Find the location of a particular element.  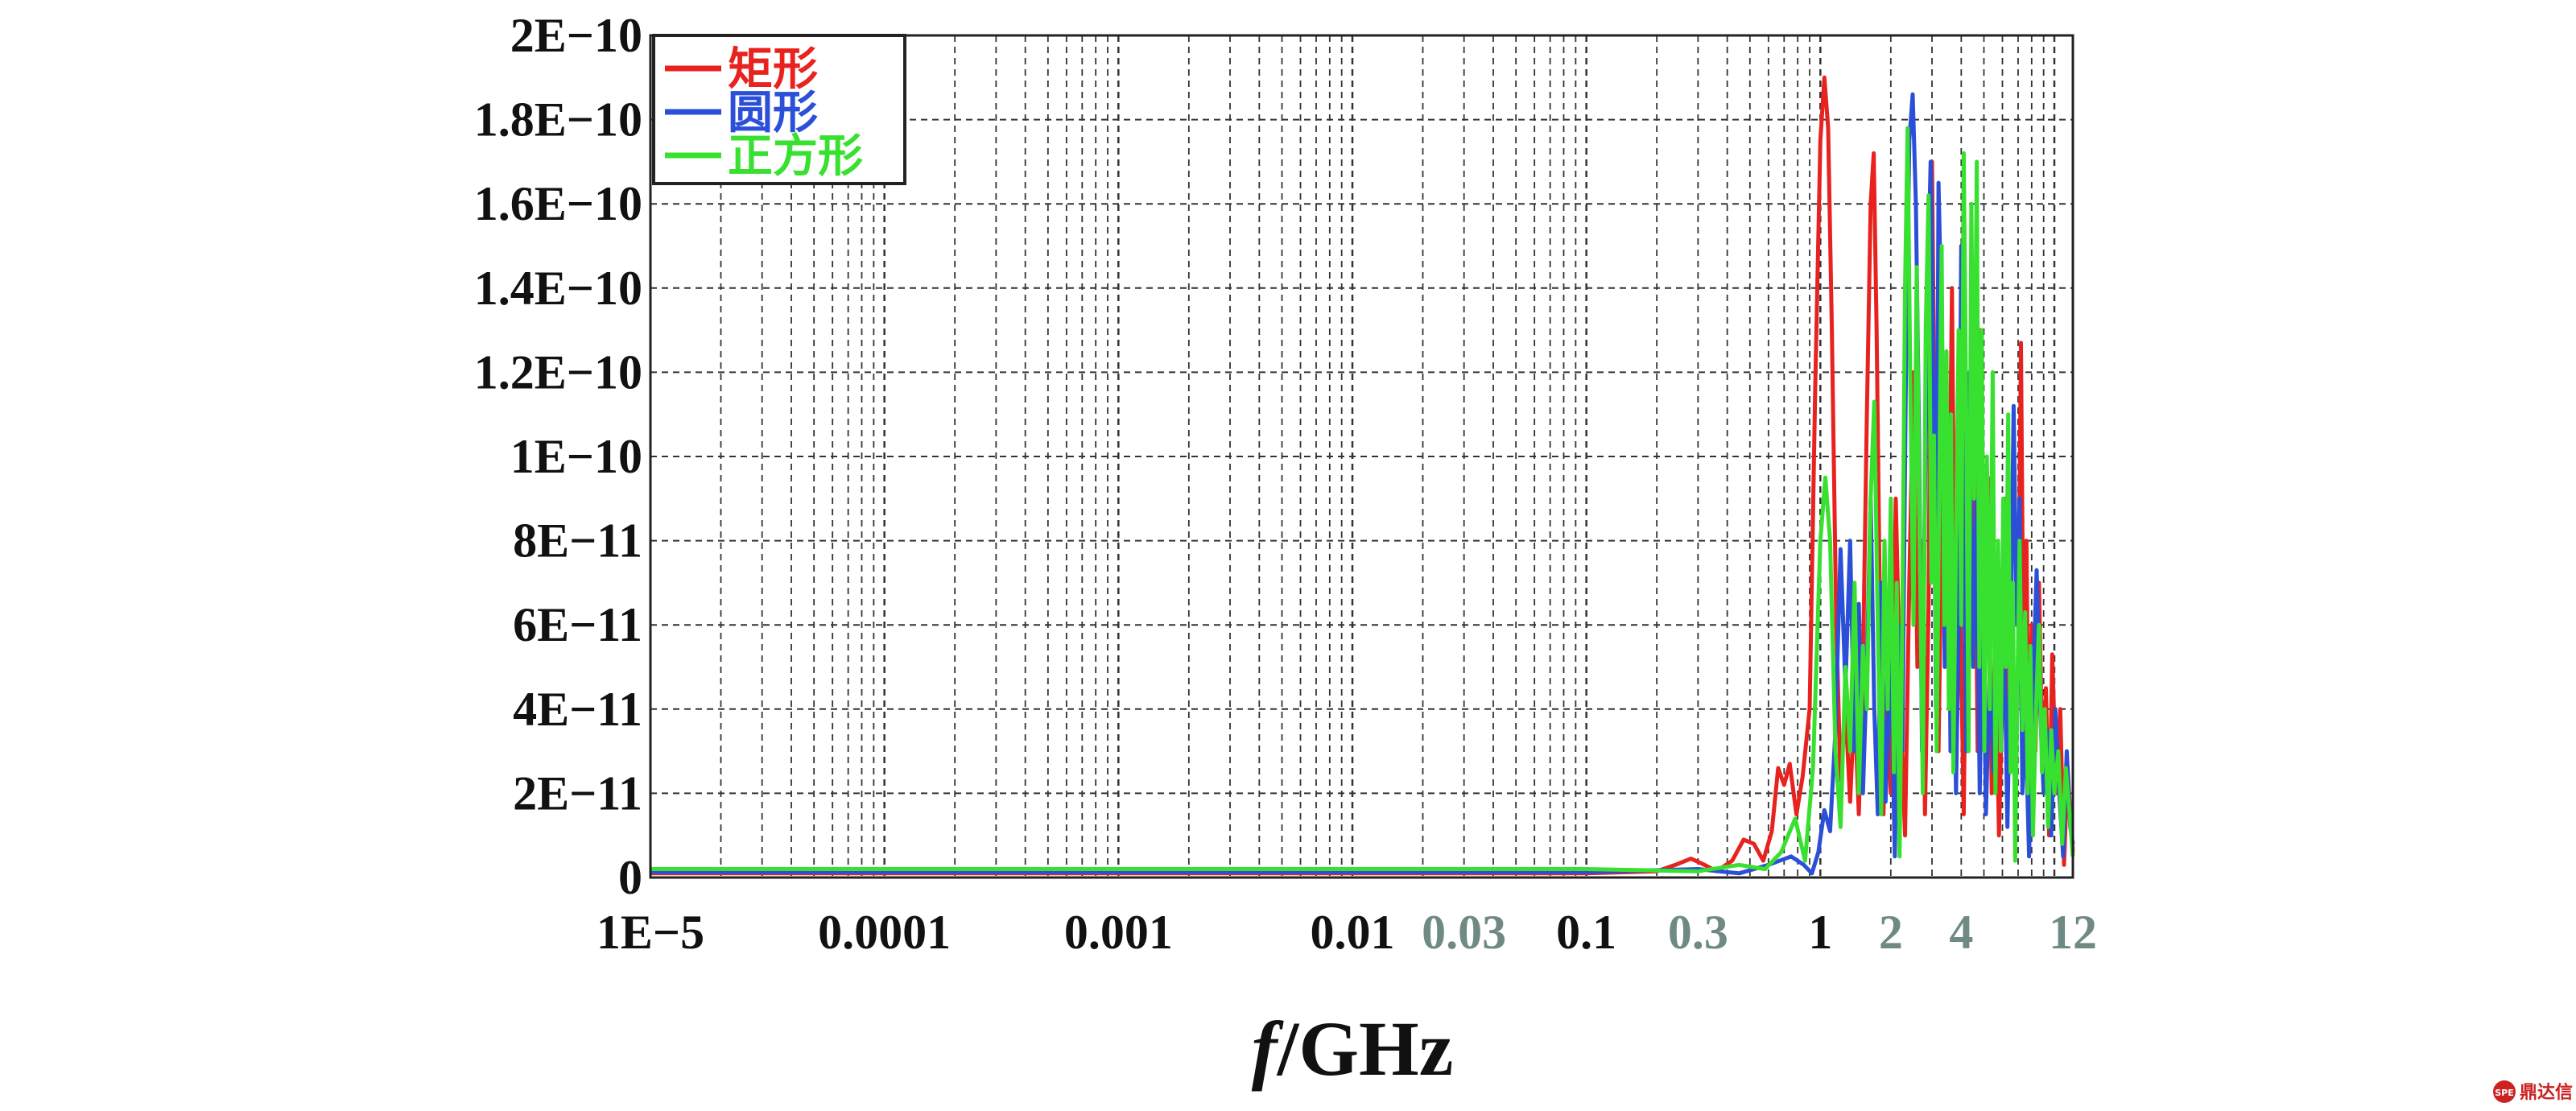

x-tick-label: 1E−5 is located at coordinates (650, 932).